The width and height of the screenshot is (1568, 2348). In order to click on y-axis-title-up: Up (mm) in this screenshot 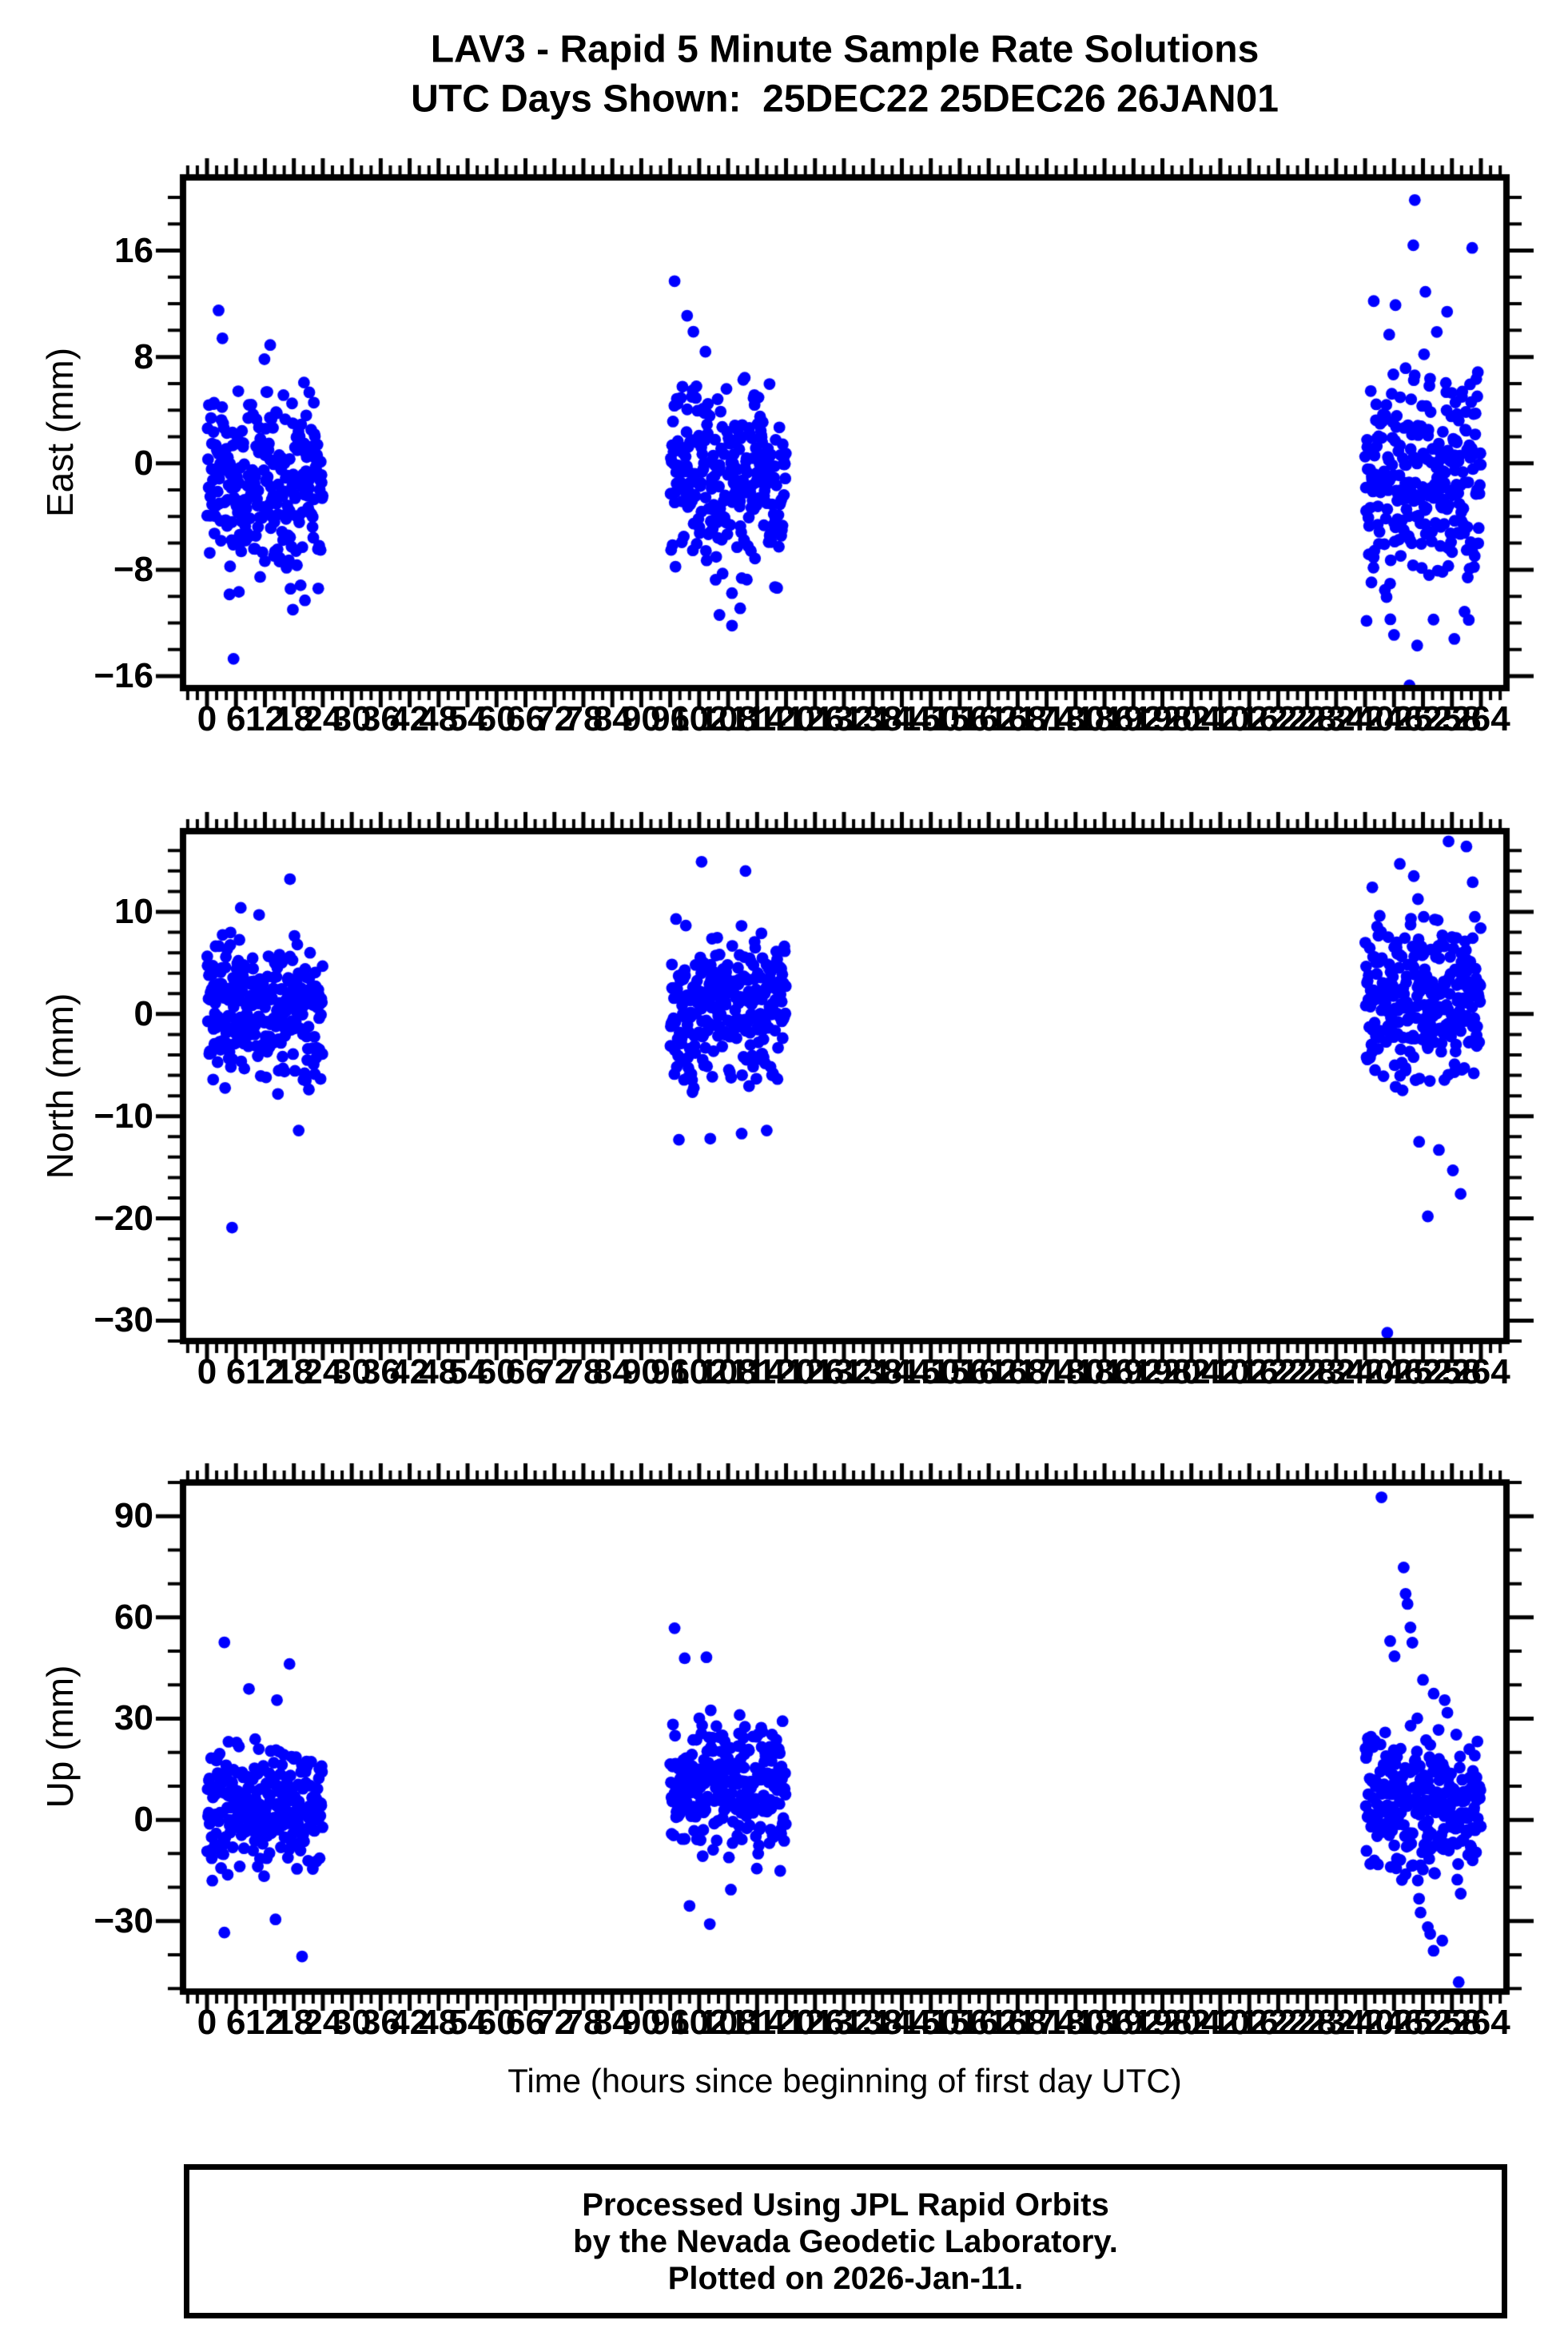, I will do `click(60, 1737)`.